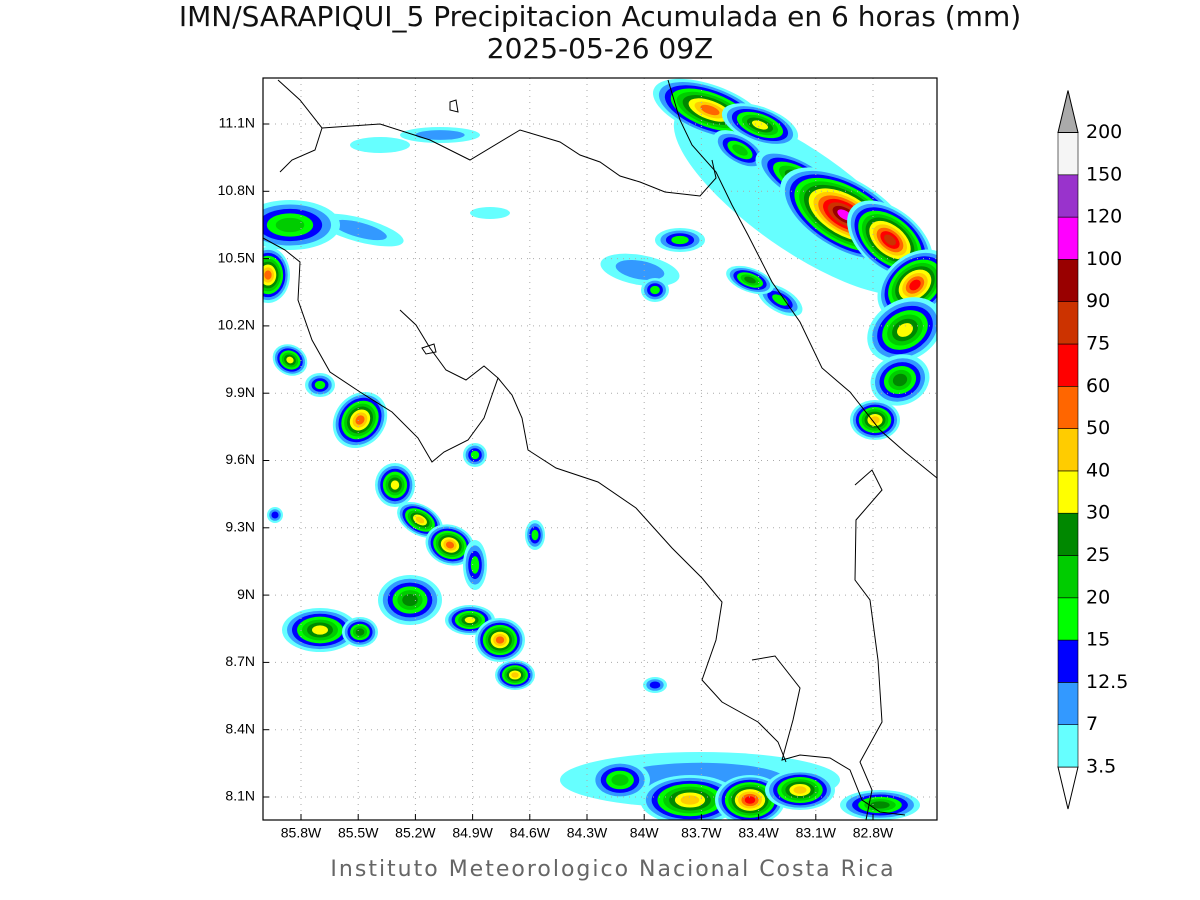 The height and width of the screenshot is (900, 1200). What do you see at coordinates (1098, 555) in the screenshot?
I see `colorbar-label: 25` at bounding box center [1098, 555].